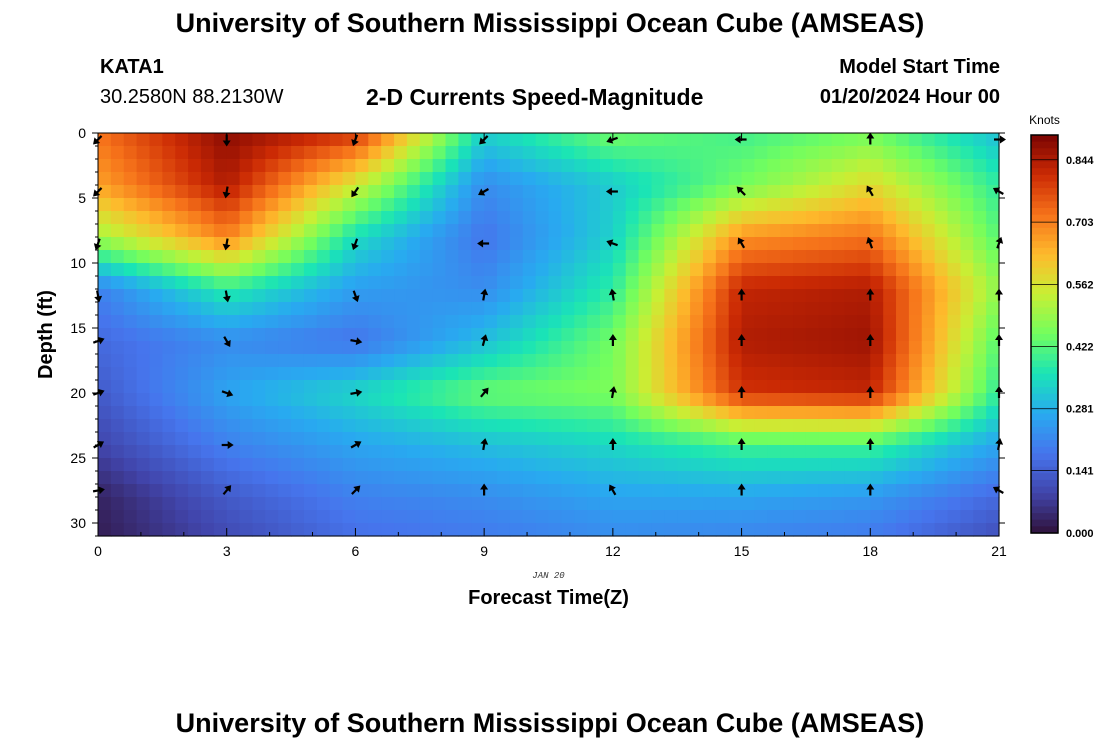  I want to click on colorbar-tick-label: 0.422, so click(1080, 347).